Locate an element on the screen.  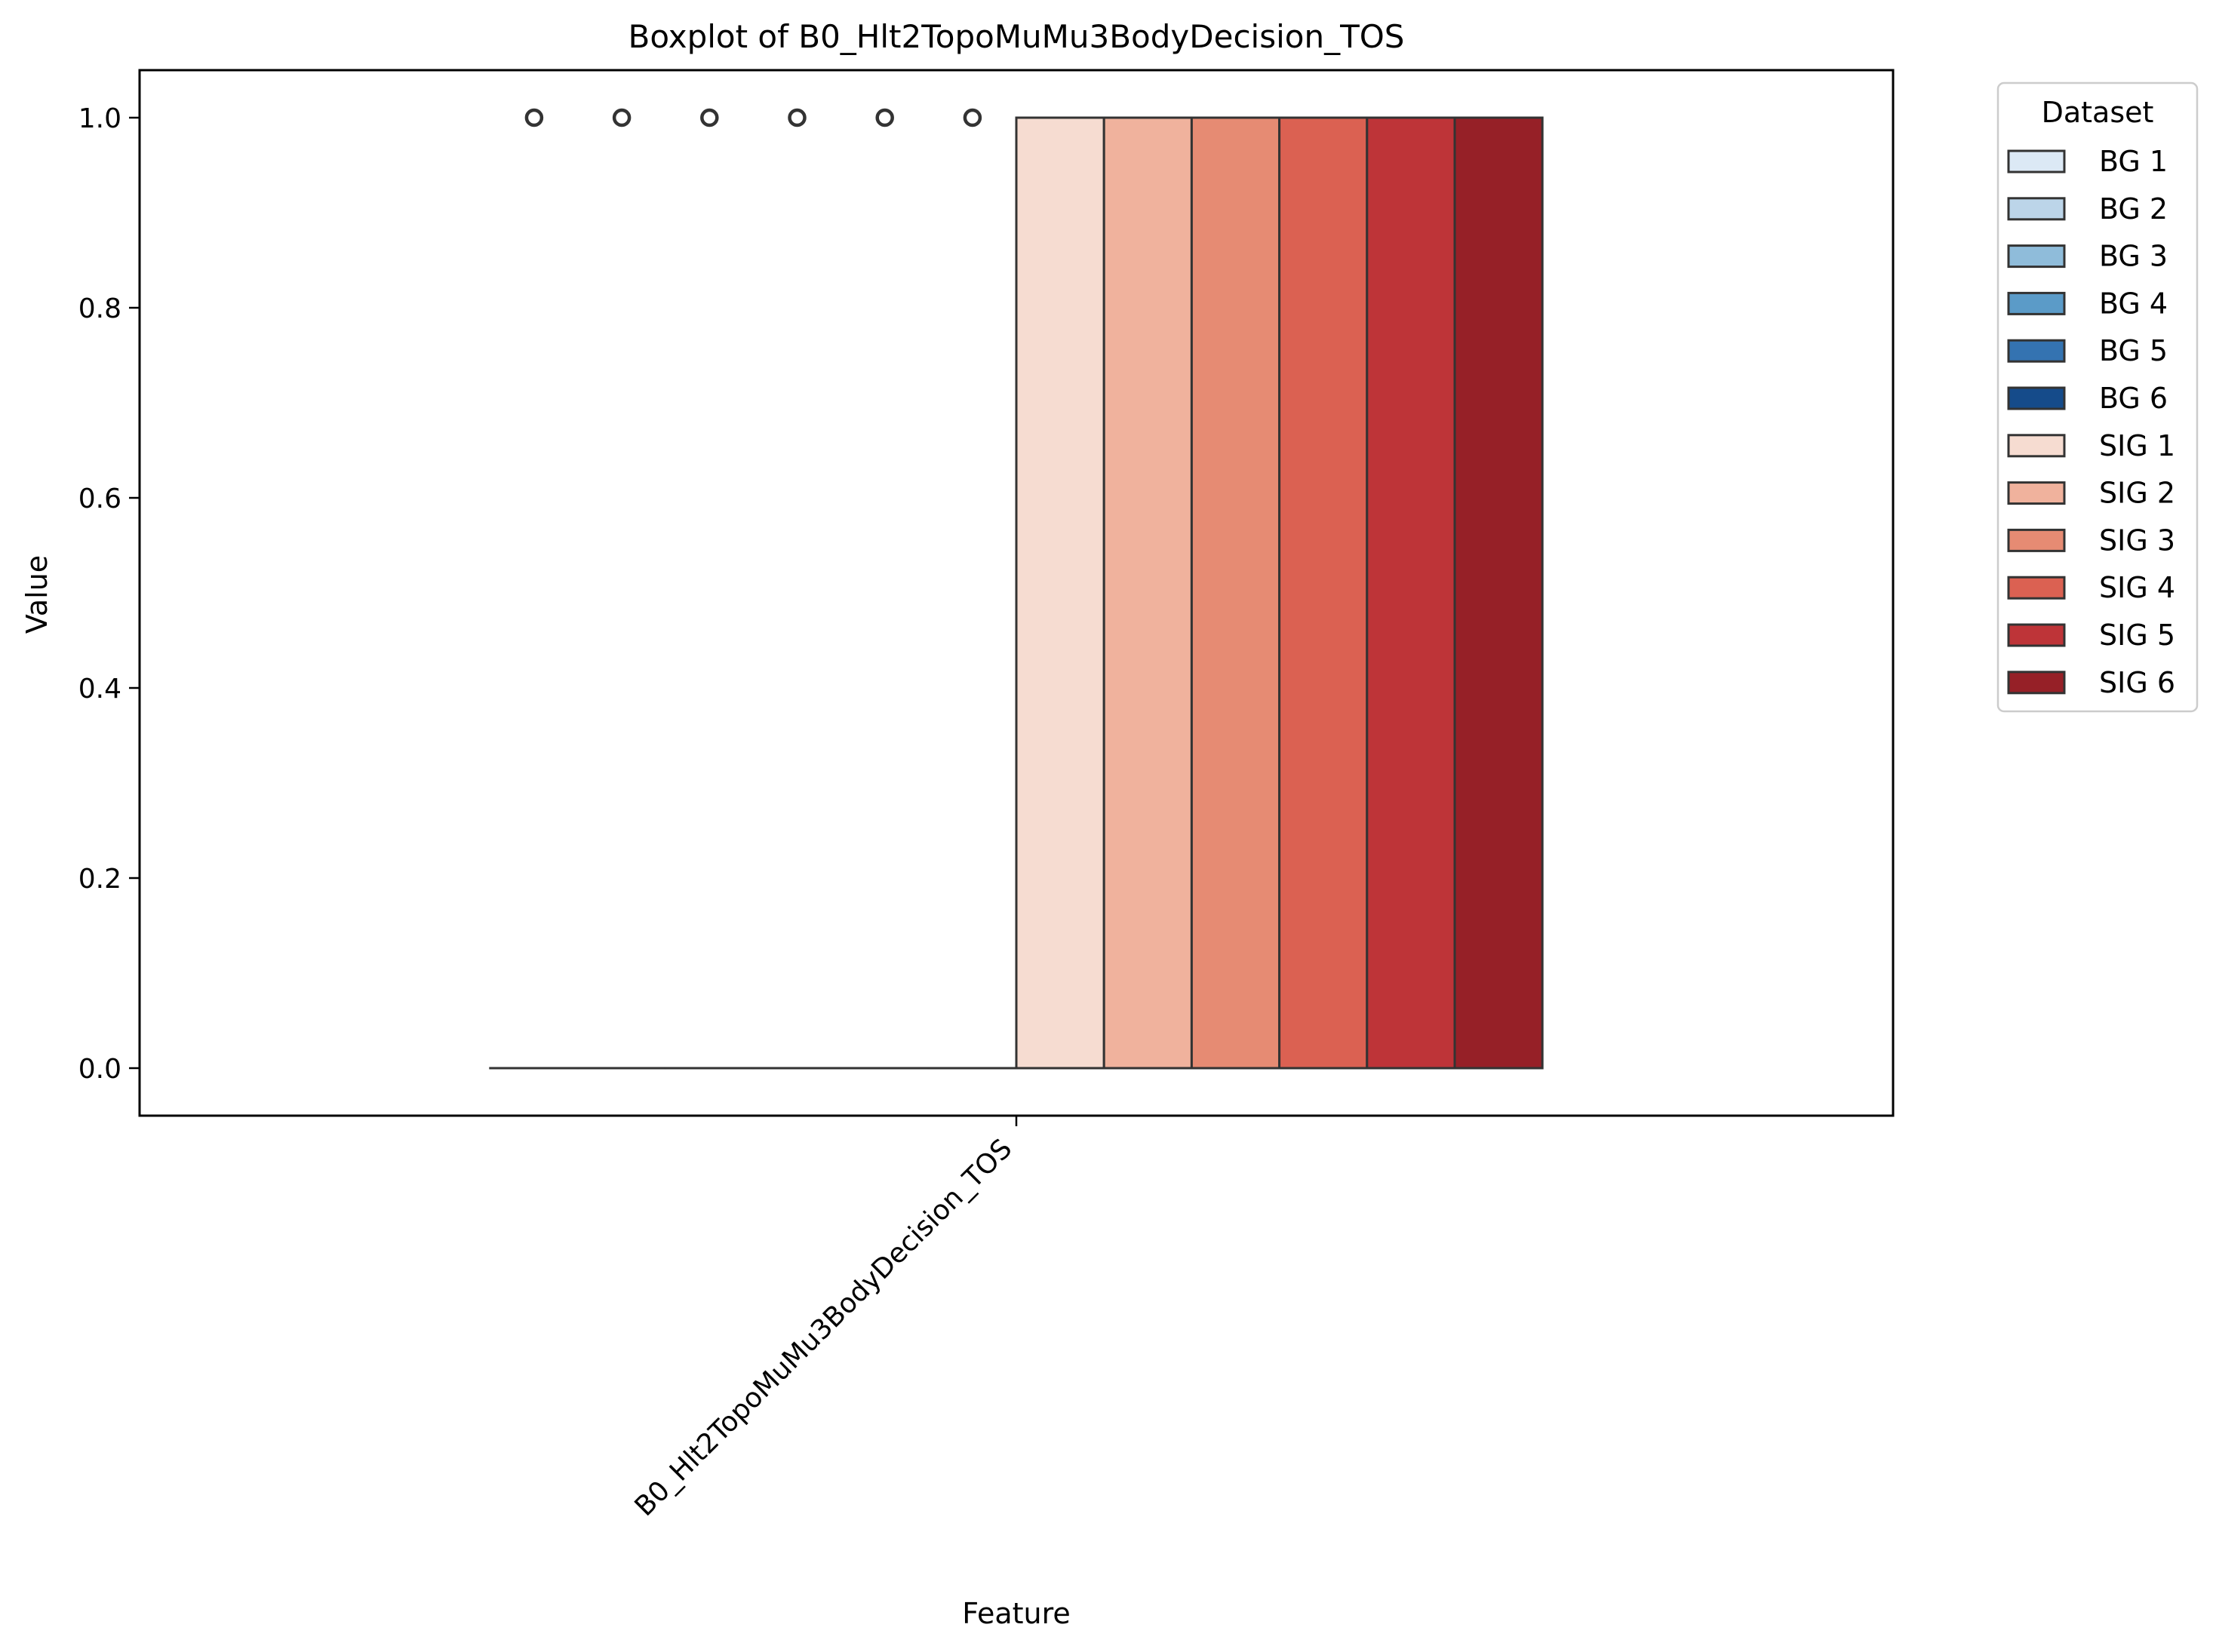
legend-label: BG 6 is located at coordinates (2133, 398).